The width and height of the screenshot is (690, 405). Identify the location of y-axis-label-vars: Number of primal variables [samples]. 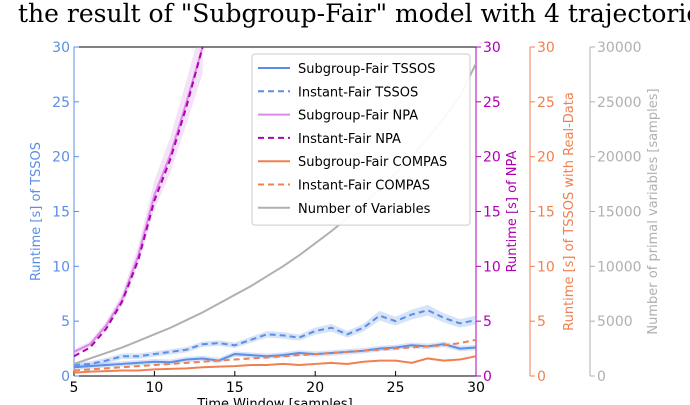
(653, 211).